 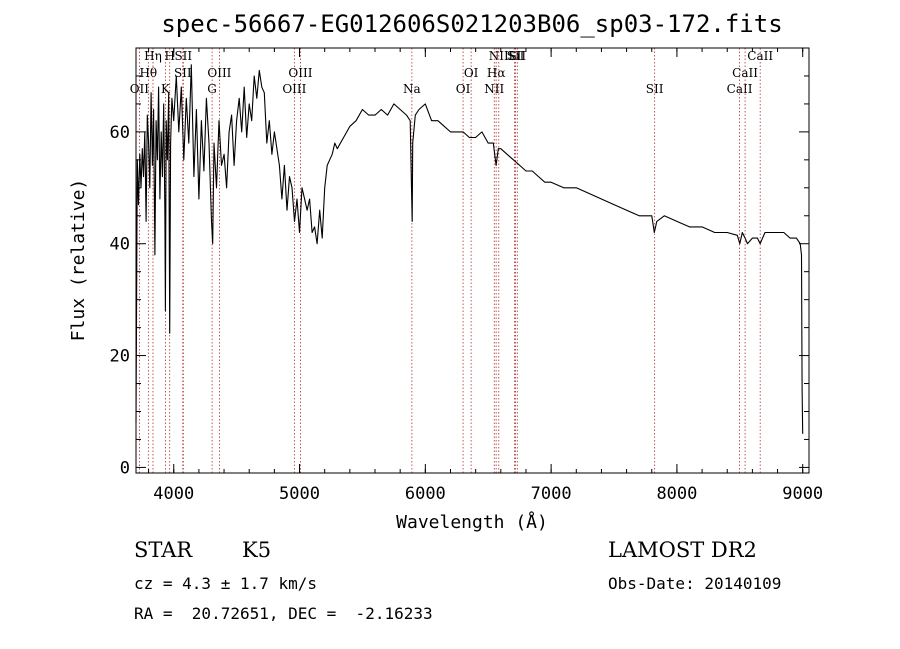 I want to click on y-tick-label: 40, so click(x=120, y=245).